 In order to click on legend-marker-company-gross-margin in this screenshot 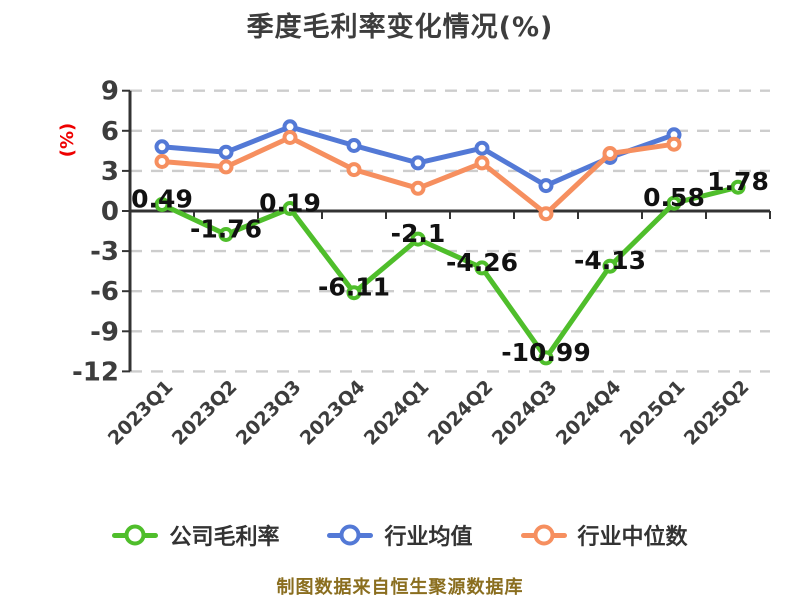, I will do `click(135, 535)`.